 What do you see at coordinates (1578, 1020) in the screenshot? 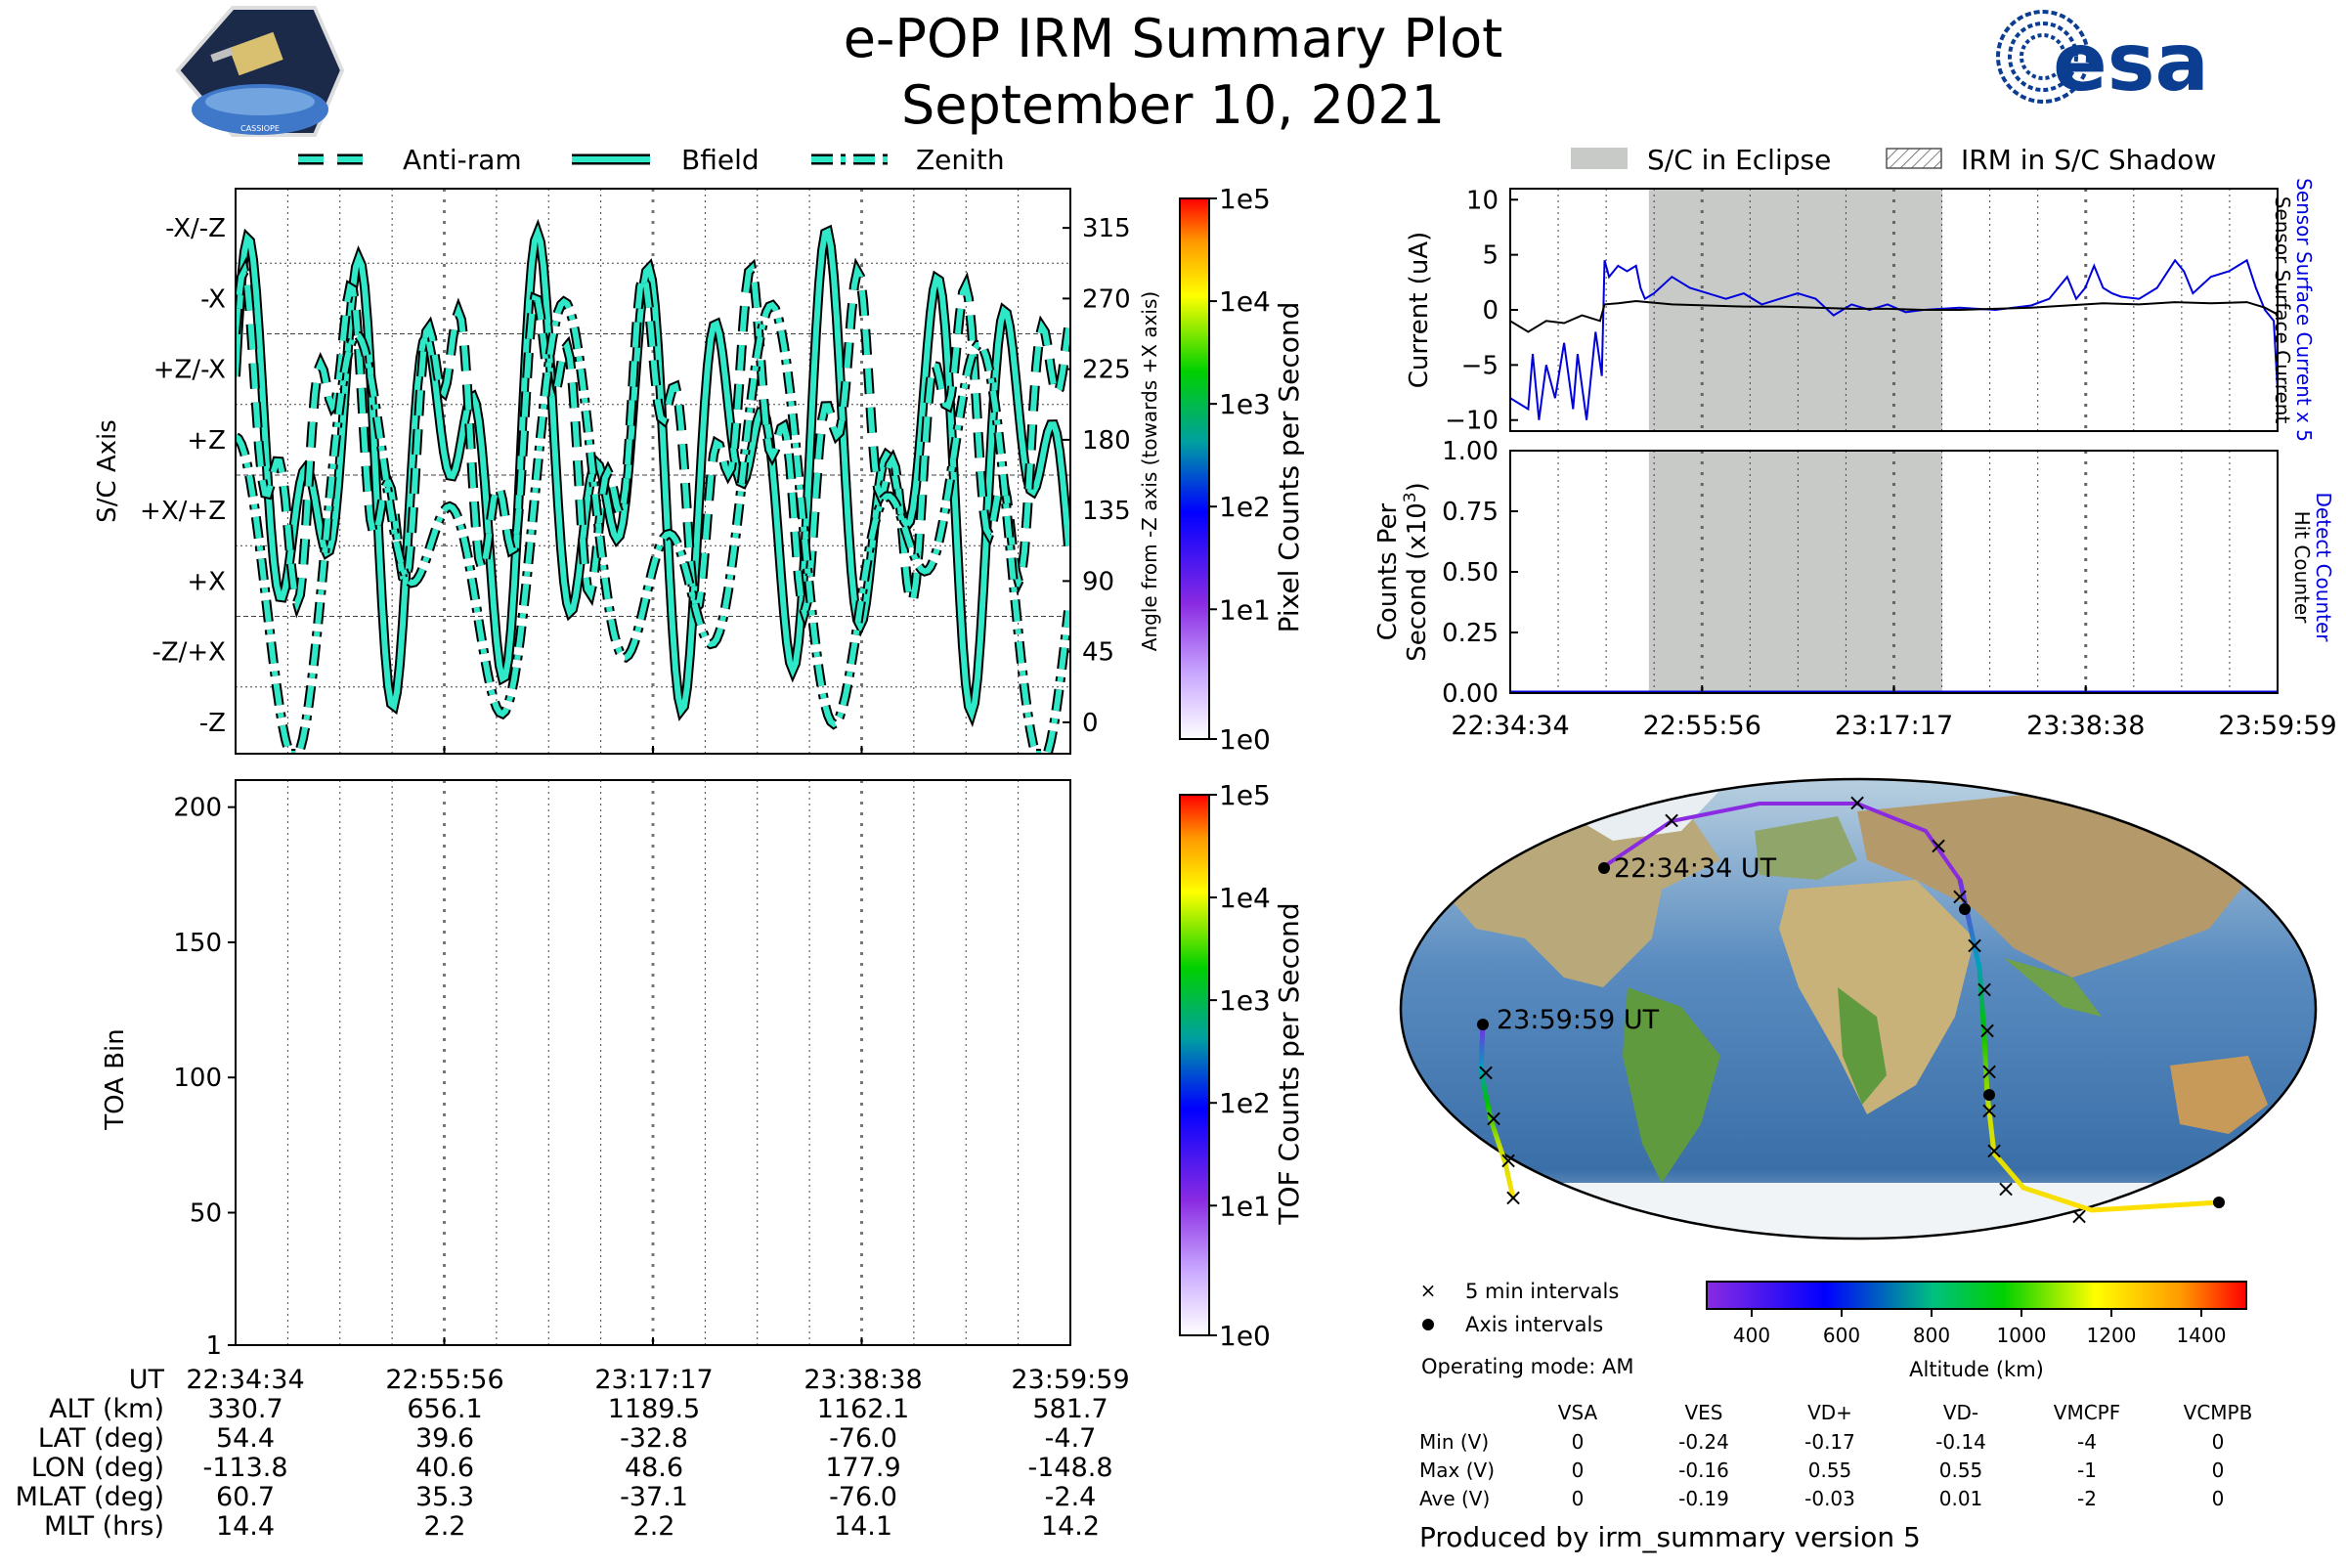
I see `orbit-end-label: 23:59:59 UT` at bounding box center [1578, 1020].